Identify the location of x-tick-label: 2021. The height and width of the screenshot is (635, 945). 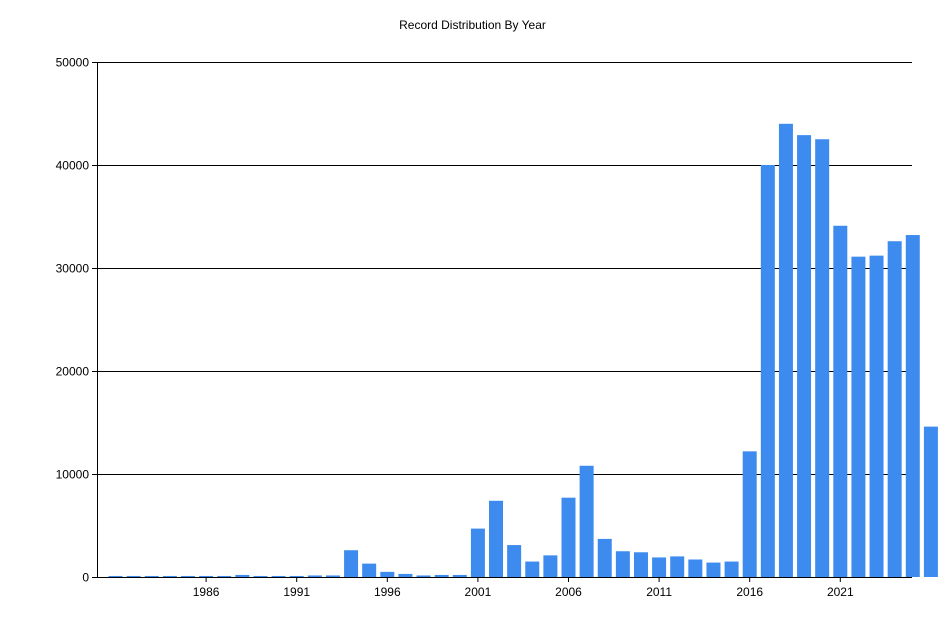
(840, 592).